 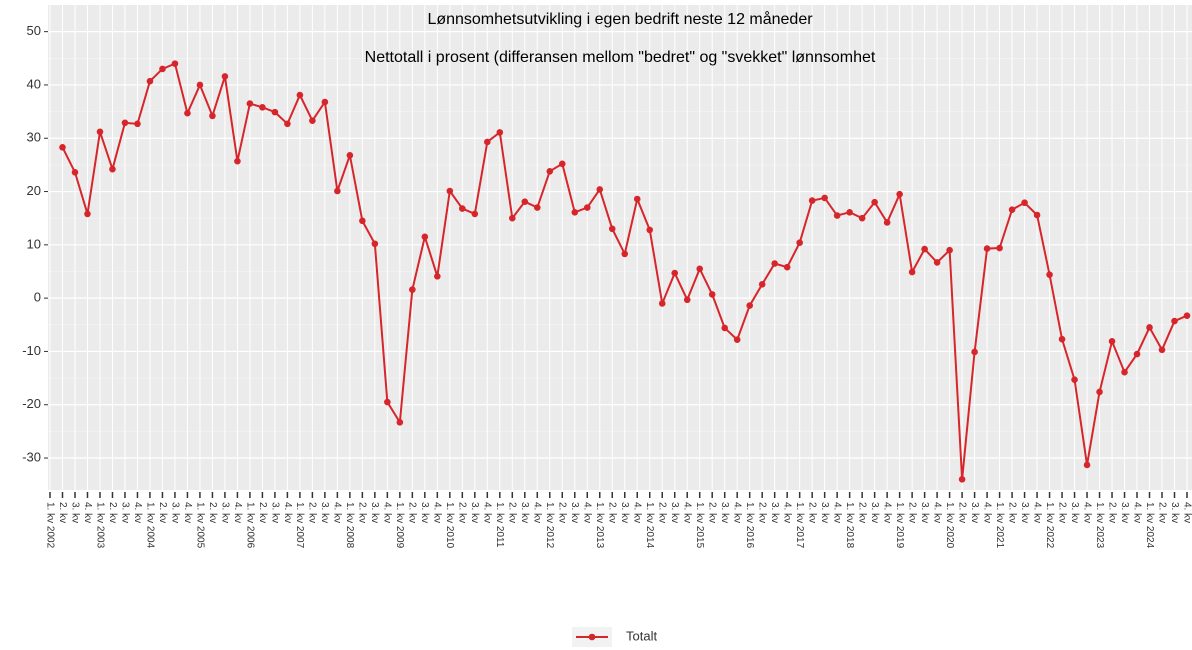 What do you see at coordinates (399, 525) in the screenshot?
I see `x-tick-label: 1. kv 2009` at bounding box center [399, 525].